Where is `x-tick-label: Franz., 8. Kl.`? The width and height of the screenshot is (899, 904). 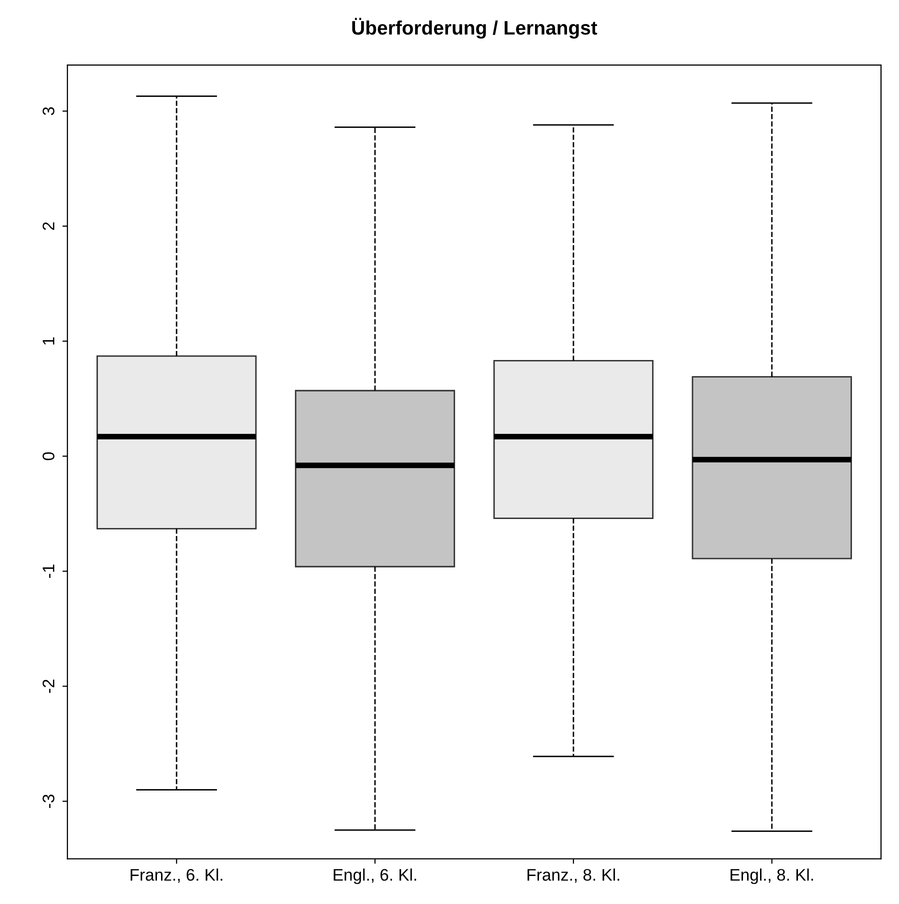
x-tick-label: Franz., 8. Kl. is located at coordinates (574, 875).